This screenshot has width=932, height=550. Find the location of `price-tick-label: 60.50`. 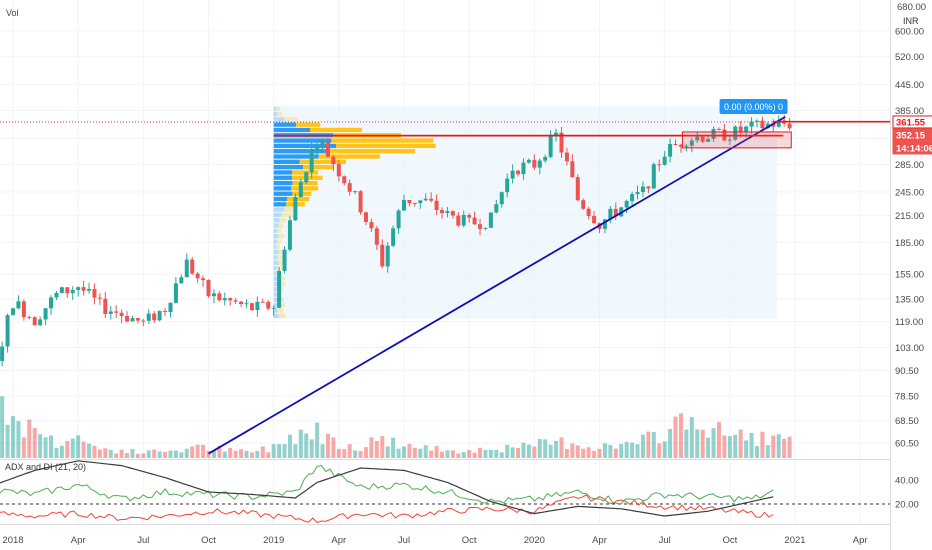

price-tick-label: 60.50 is located at coordinates (907, 444).